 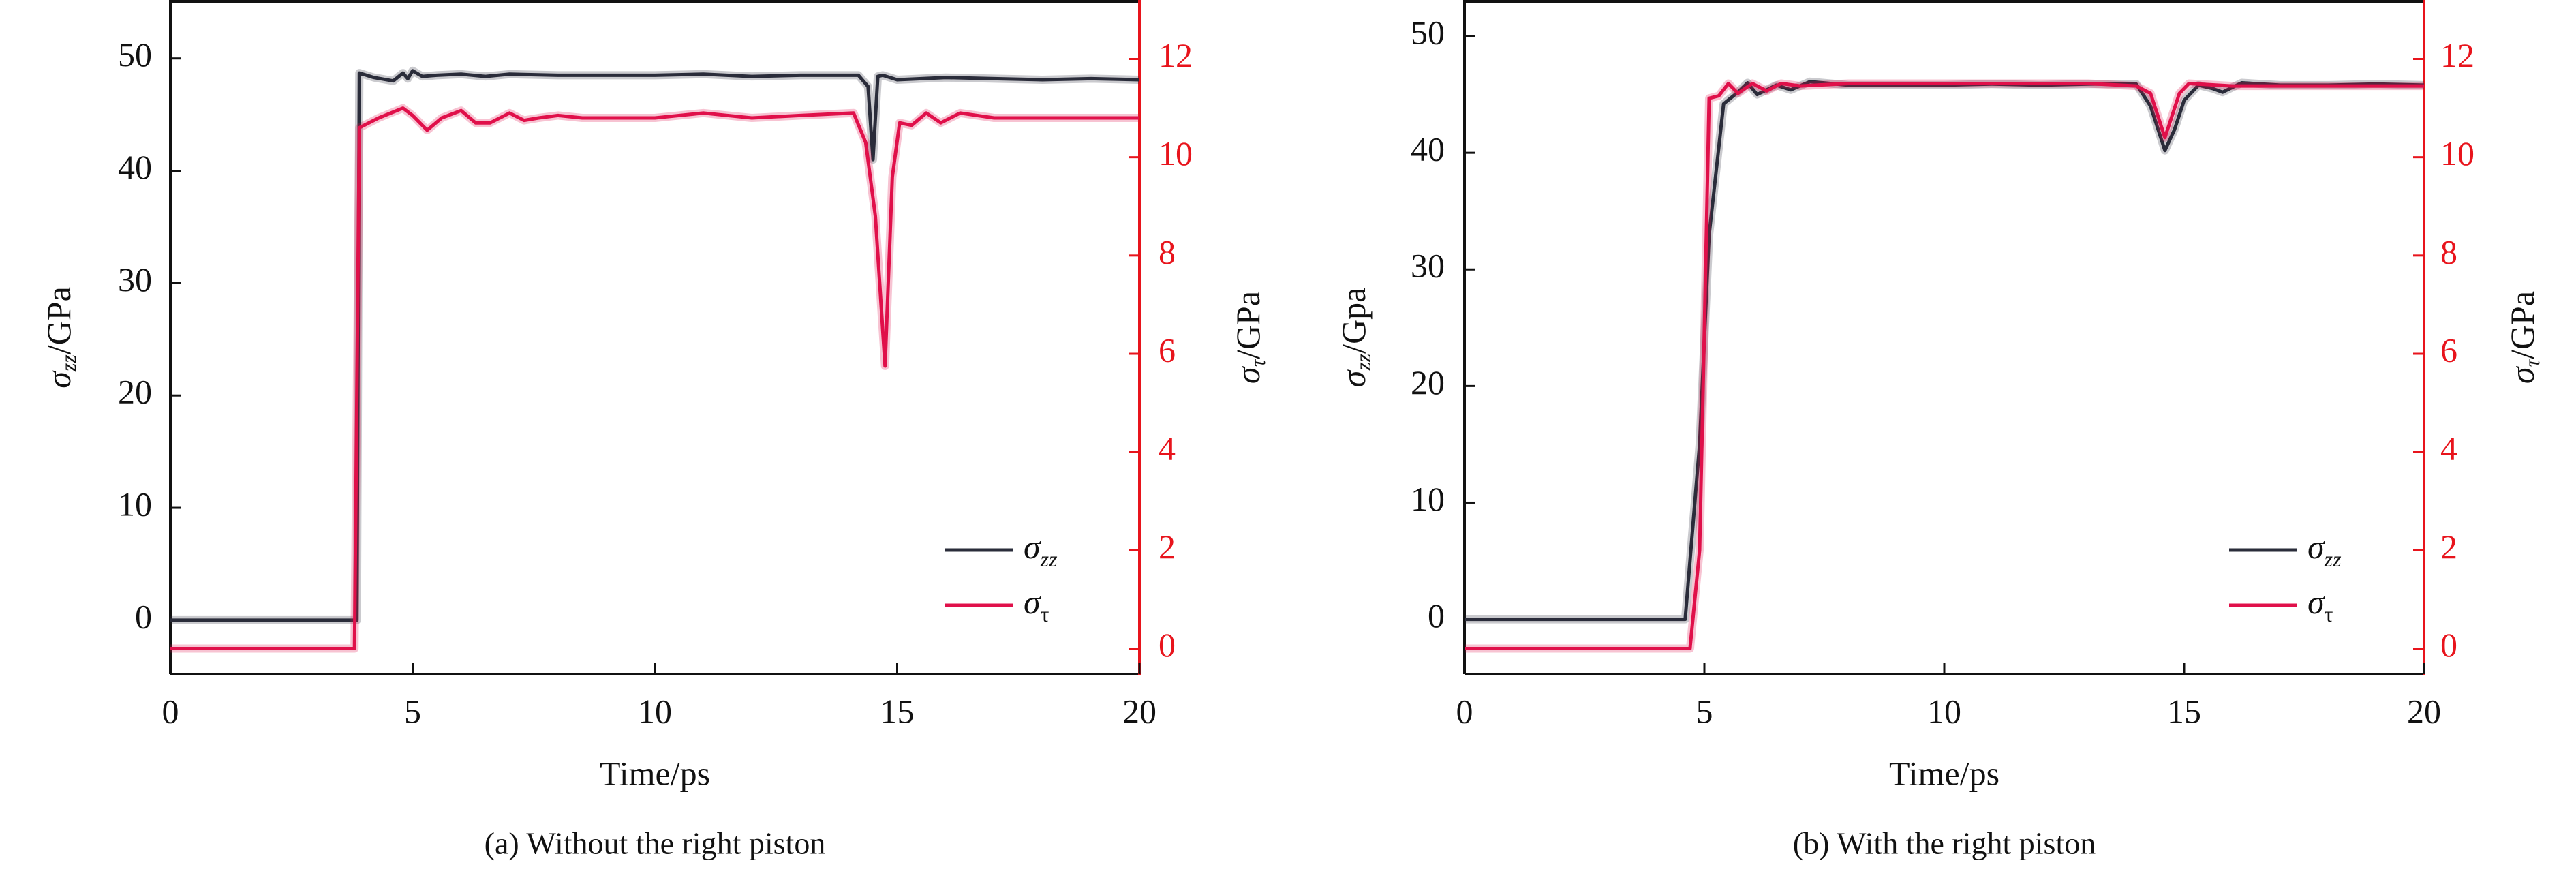 I want to click on y-left-axis-label: σzz/Gpa, so click(x=1354, y=338).